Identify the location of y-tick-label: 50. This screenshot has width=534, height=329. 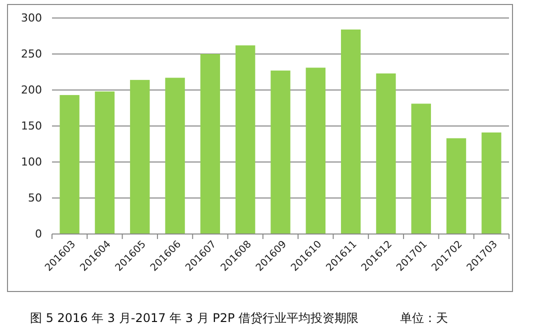
(35, 198).